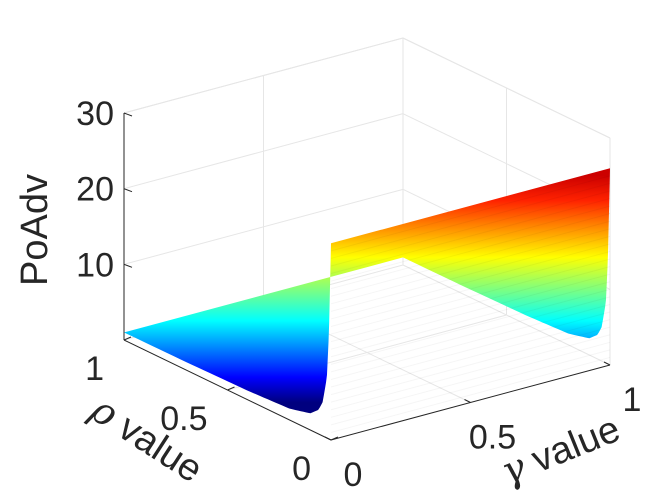 The image size is (668, 501). I want to click on z-tick-label: 10, so click(95, 265).